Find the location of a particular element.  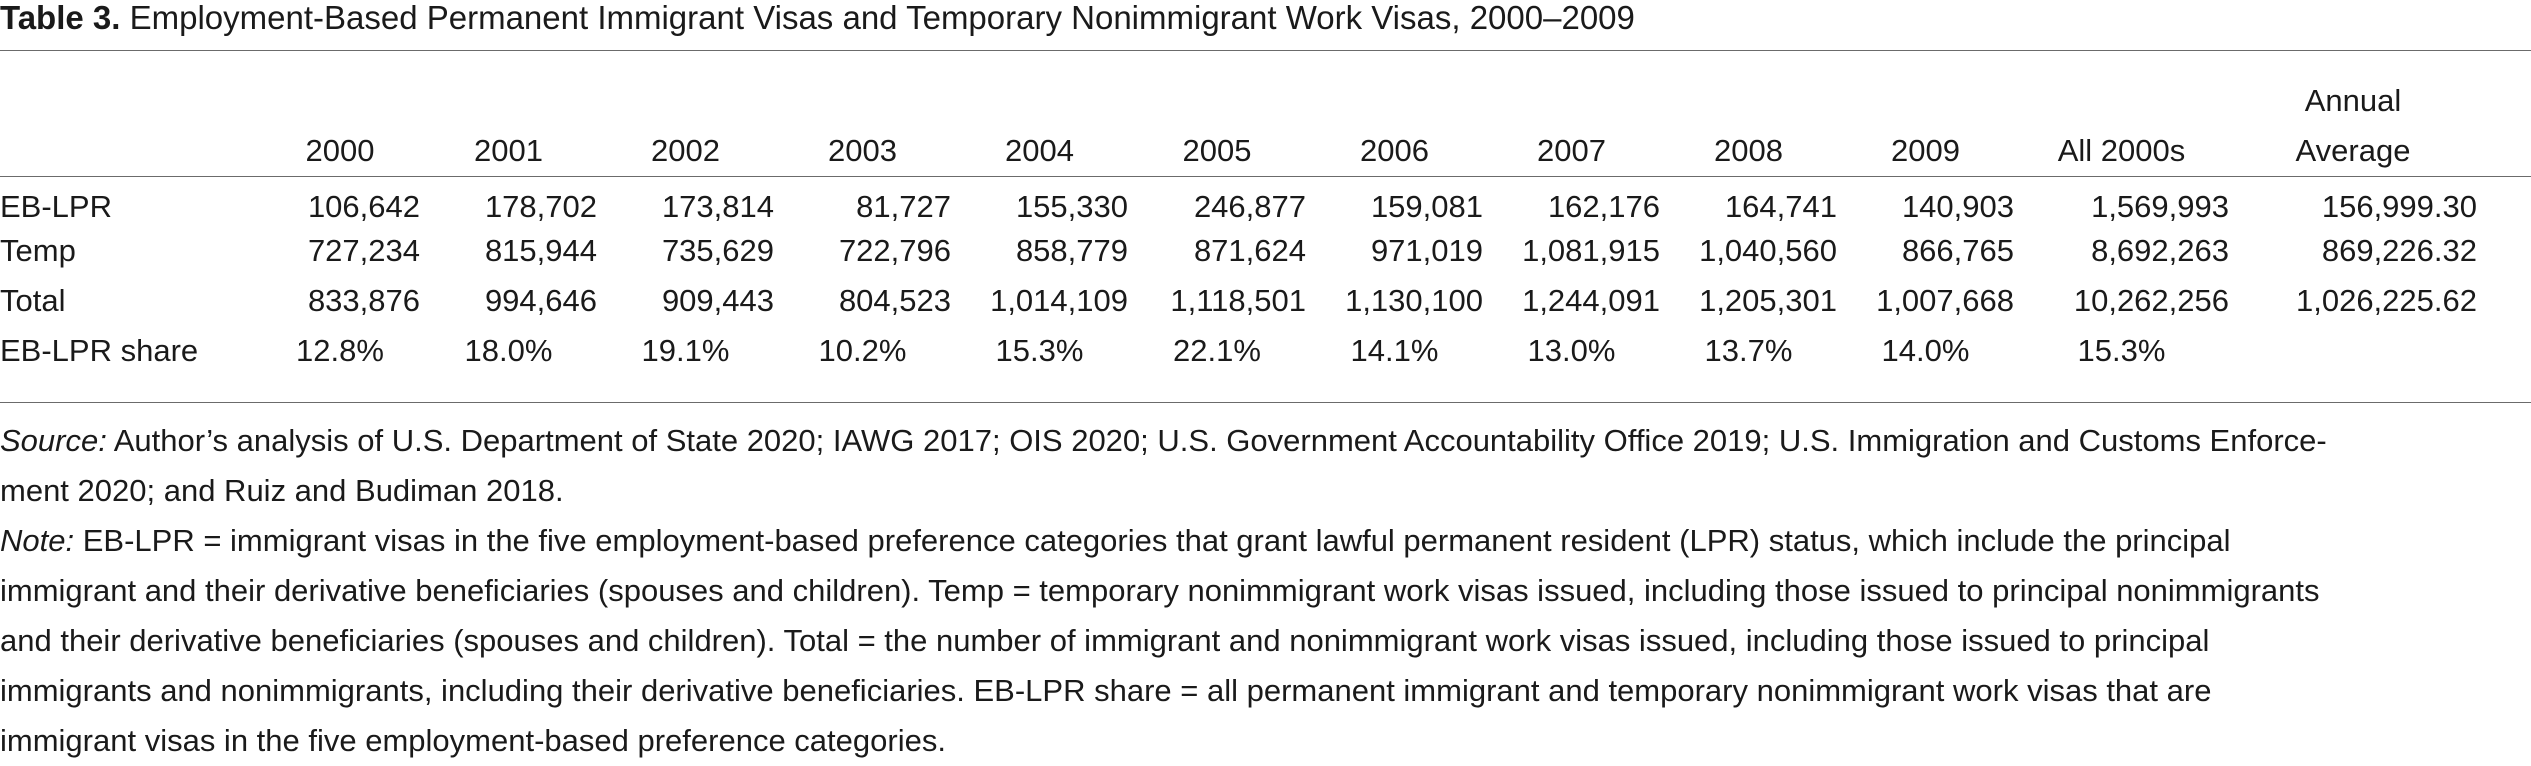

data-cell: 81,727 is located at coordinates (903, 206).